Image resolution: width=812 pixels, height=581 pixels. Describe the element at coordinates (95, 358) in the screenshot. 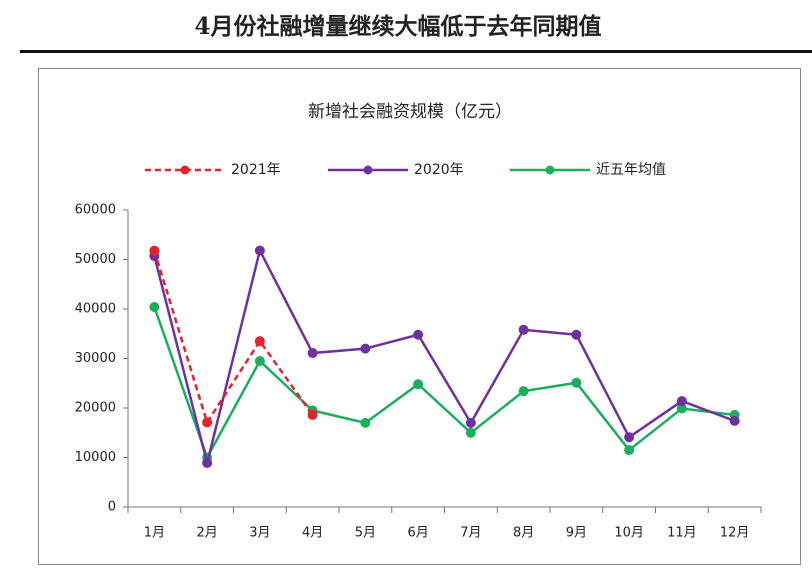

I see `y-tick-label: 30000` at that location.